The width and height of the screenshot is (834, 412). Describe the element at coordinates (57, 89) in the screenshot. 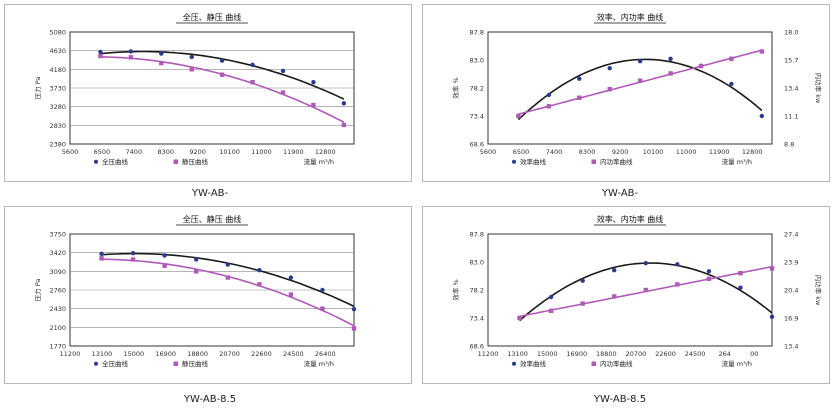

I see `y-tick-label: 3730` at that location.